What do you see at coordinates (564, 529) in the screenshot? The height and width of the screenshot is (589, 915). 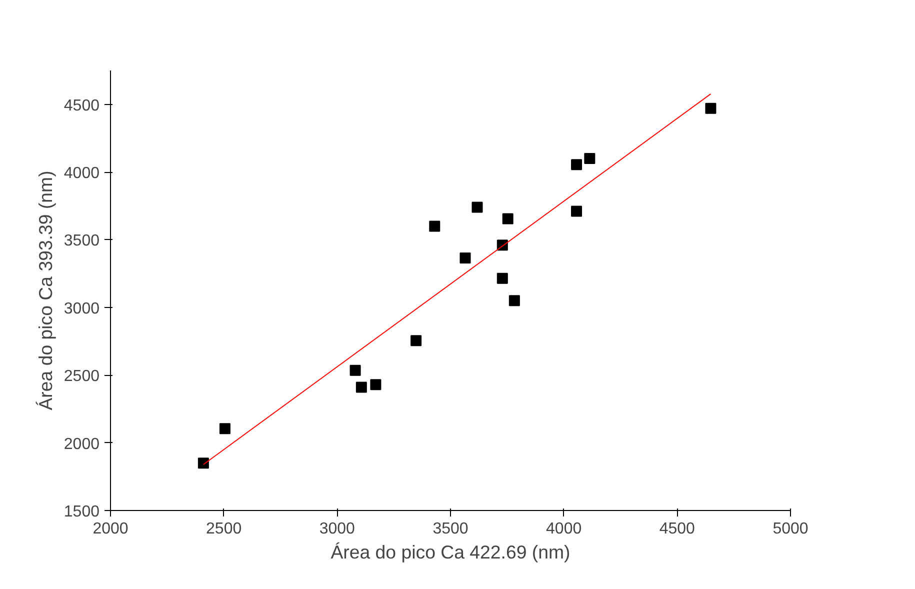 I see `x-tick-label: 4000` at bounding box center [564, 529].